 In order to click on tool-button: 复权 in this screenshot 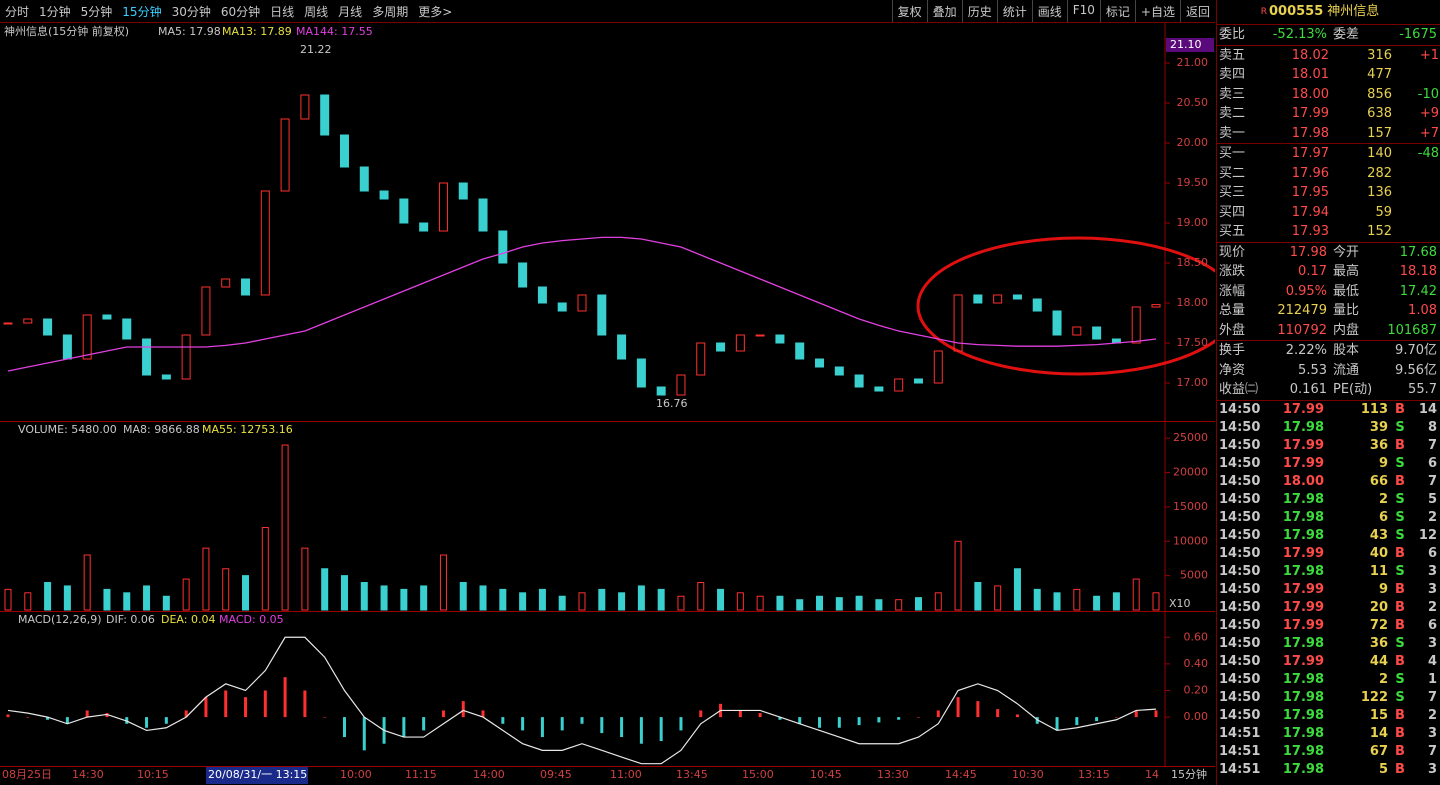, I will do `click(909, 11)`.